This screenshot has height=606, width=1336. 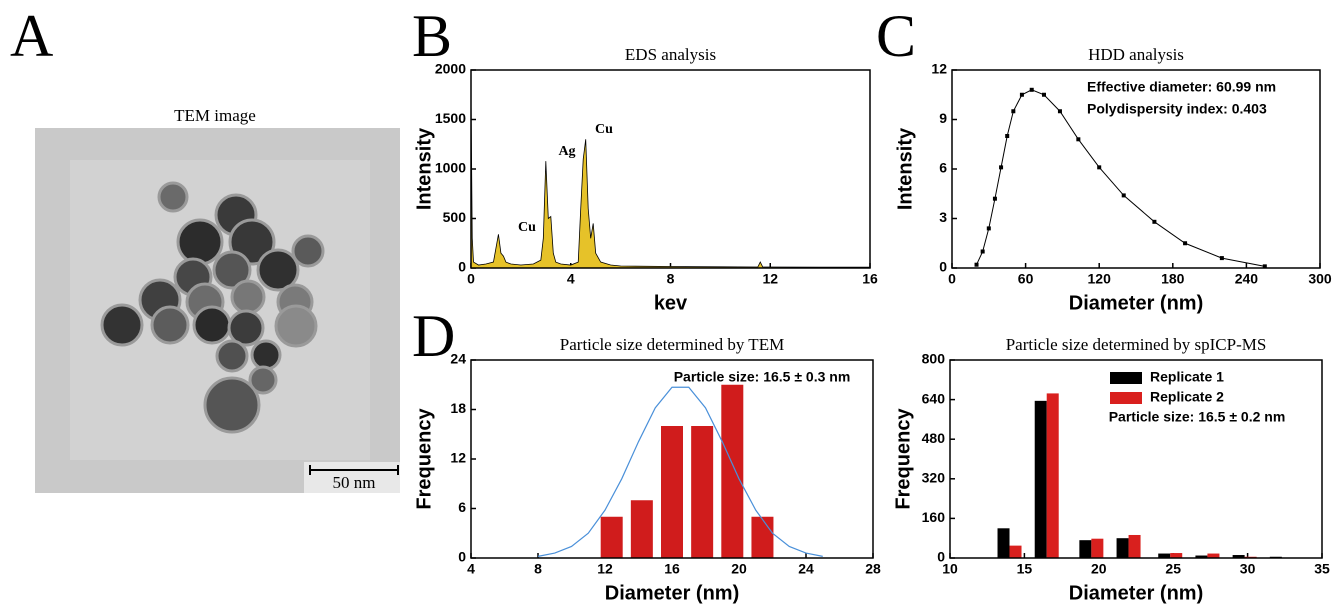 What do you see at coordinates (896, 36) in the screenshot?
I see `panel-letter: C` at bounding box center [896, 36].